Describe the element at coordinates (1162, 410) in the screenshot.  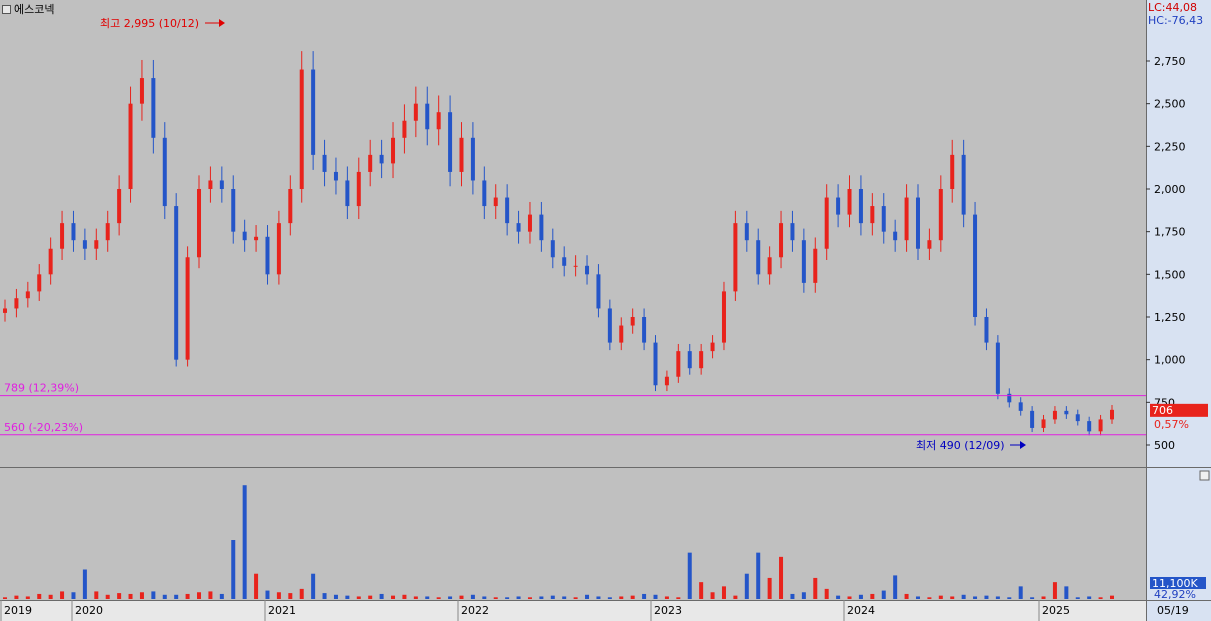
I see `current-price-label: 706` at that location.